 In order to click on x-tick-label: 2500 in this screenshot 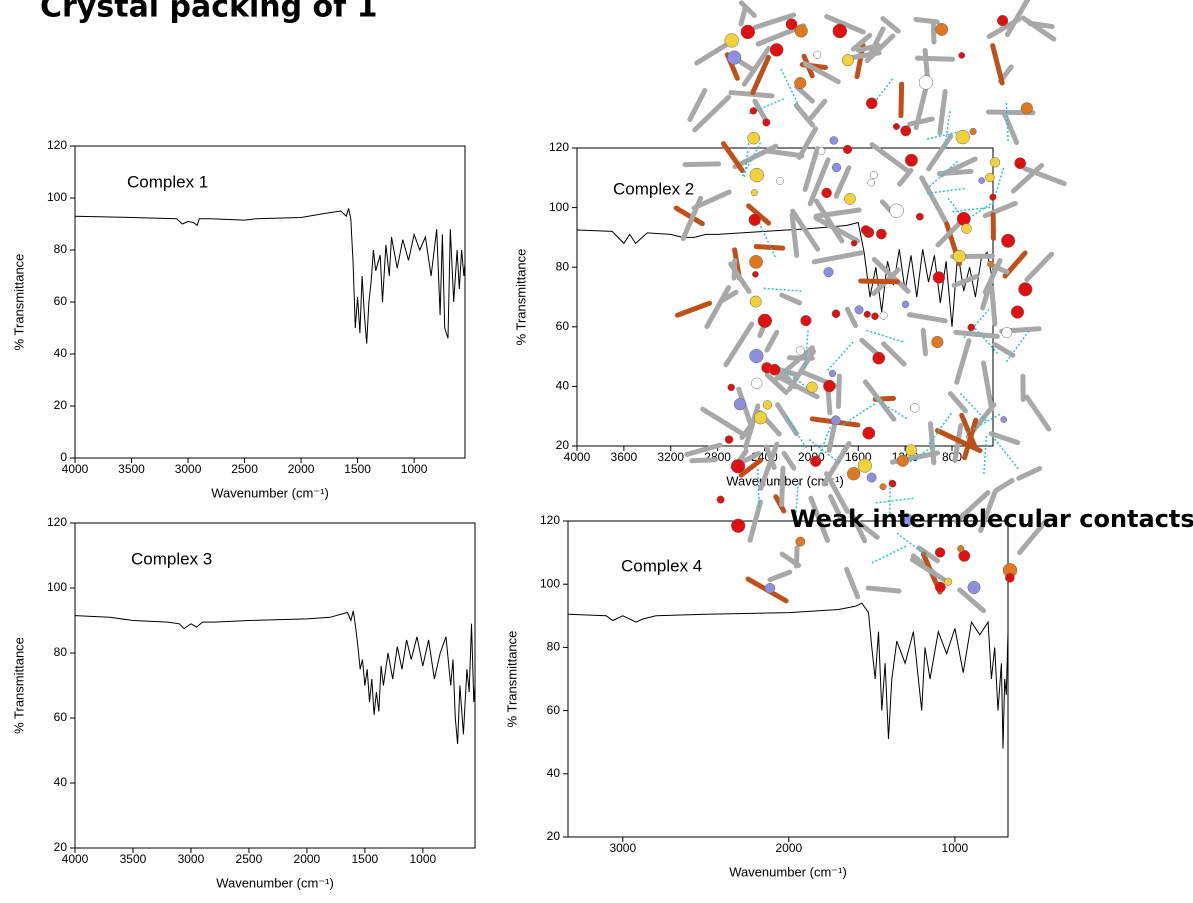, I will do `click(244, 469)`.